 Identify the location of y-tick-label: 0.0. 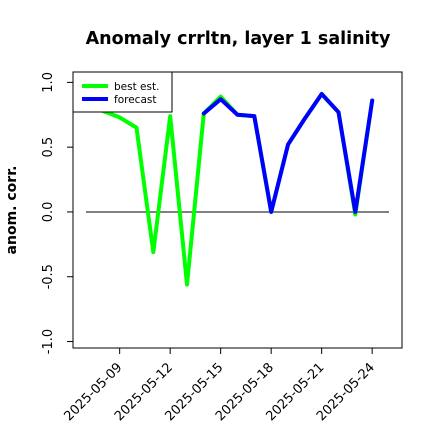
(48, 212).